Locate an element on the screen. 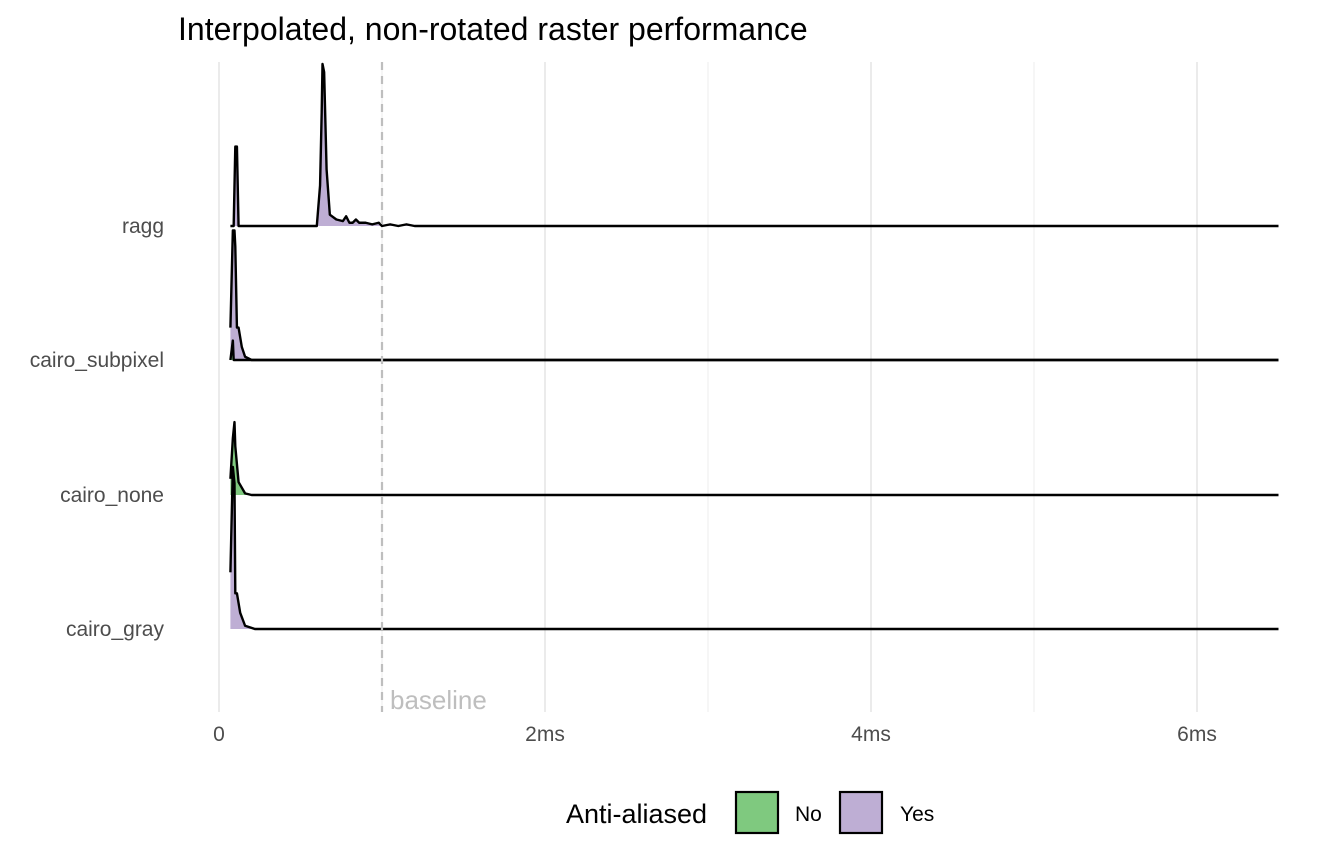 The width and height of the screenshot is (1344, 865). x-tick-label: 6ms is located at coordinates (1197, 734).